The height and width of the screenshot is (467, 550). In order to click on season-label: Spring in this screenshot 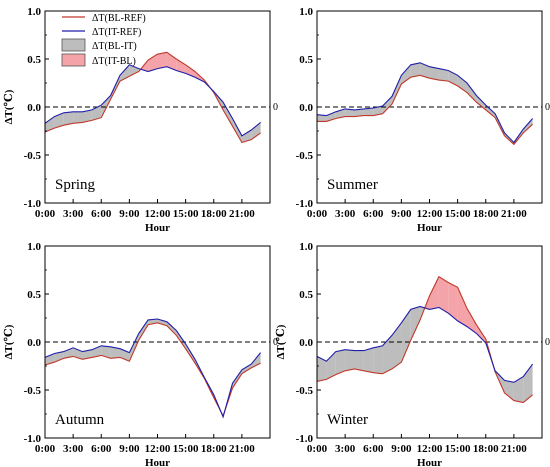, I will do `click(75, 185)`.